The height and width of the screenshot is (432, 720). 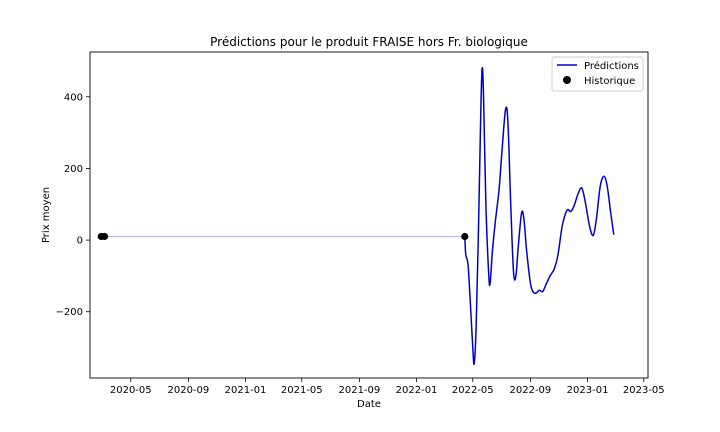 What do you see at coordinates (644, 390) in the screenshot?
I see `x-tick-label: 2023-05` at bounding box center [644, 390].